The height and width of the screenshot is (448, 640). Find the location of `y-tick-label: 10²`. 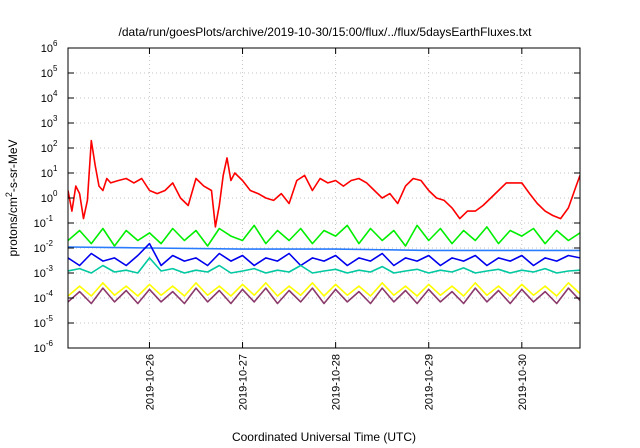

y-tick-label: 10² is located at coordinates (49, 147).